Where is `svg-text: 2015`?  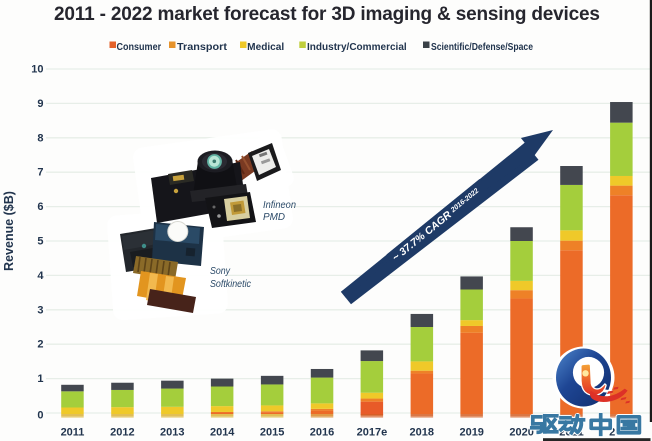
svg-text: 2015 is located at coordinates (272, 433).